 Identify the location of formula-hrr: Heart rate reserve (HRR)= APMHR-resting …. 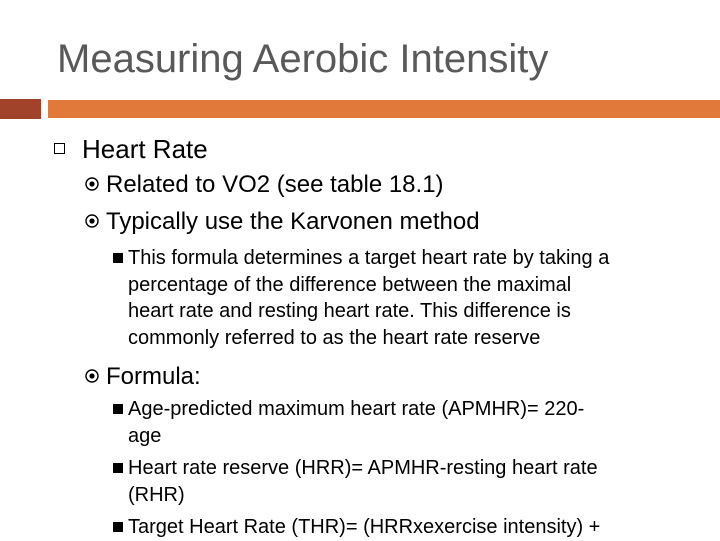
(363, 481).